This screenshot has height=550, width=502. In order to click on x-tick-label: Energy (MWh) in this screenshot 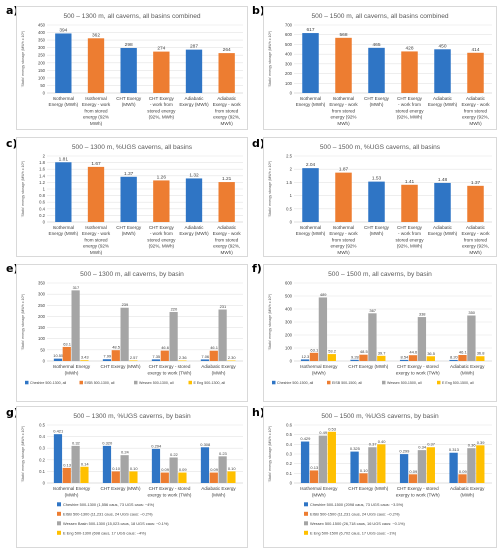, I will do `click(64, 104)`.